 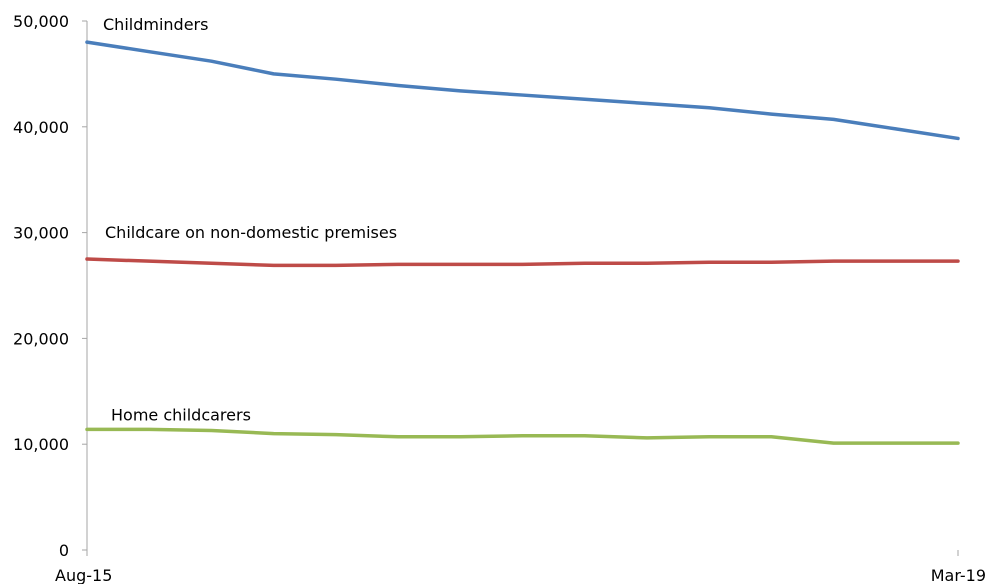 What do you see at coordinates (41, 21) in the screenshot?
I see `y-tick-label: 50,000` at bounding box center [41, 21].